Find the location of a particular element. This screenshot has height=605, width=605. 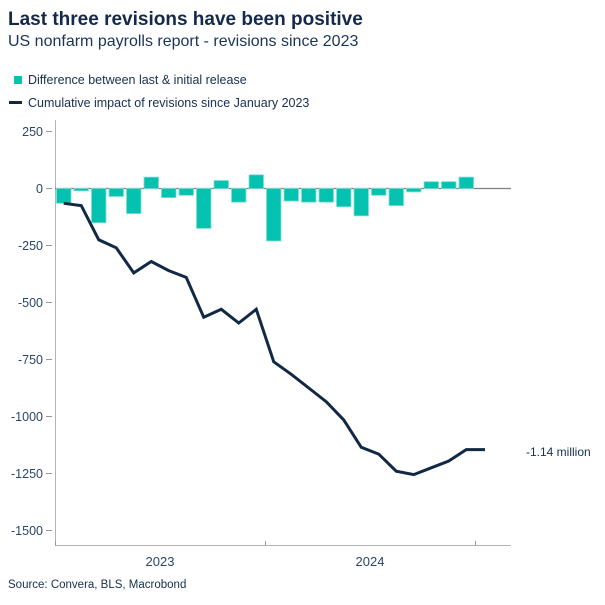

y-tick-label: -250 is located at coordinates (30, 246).